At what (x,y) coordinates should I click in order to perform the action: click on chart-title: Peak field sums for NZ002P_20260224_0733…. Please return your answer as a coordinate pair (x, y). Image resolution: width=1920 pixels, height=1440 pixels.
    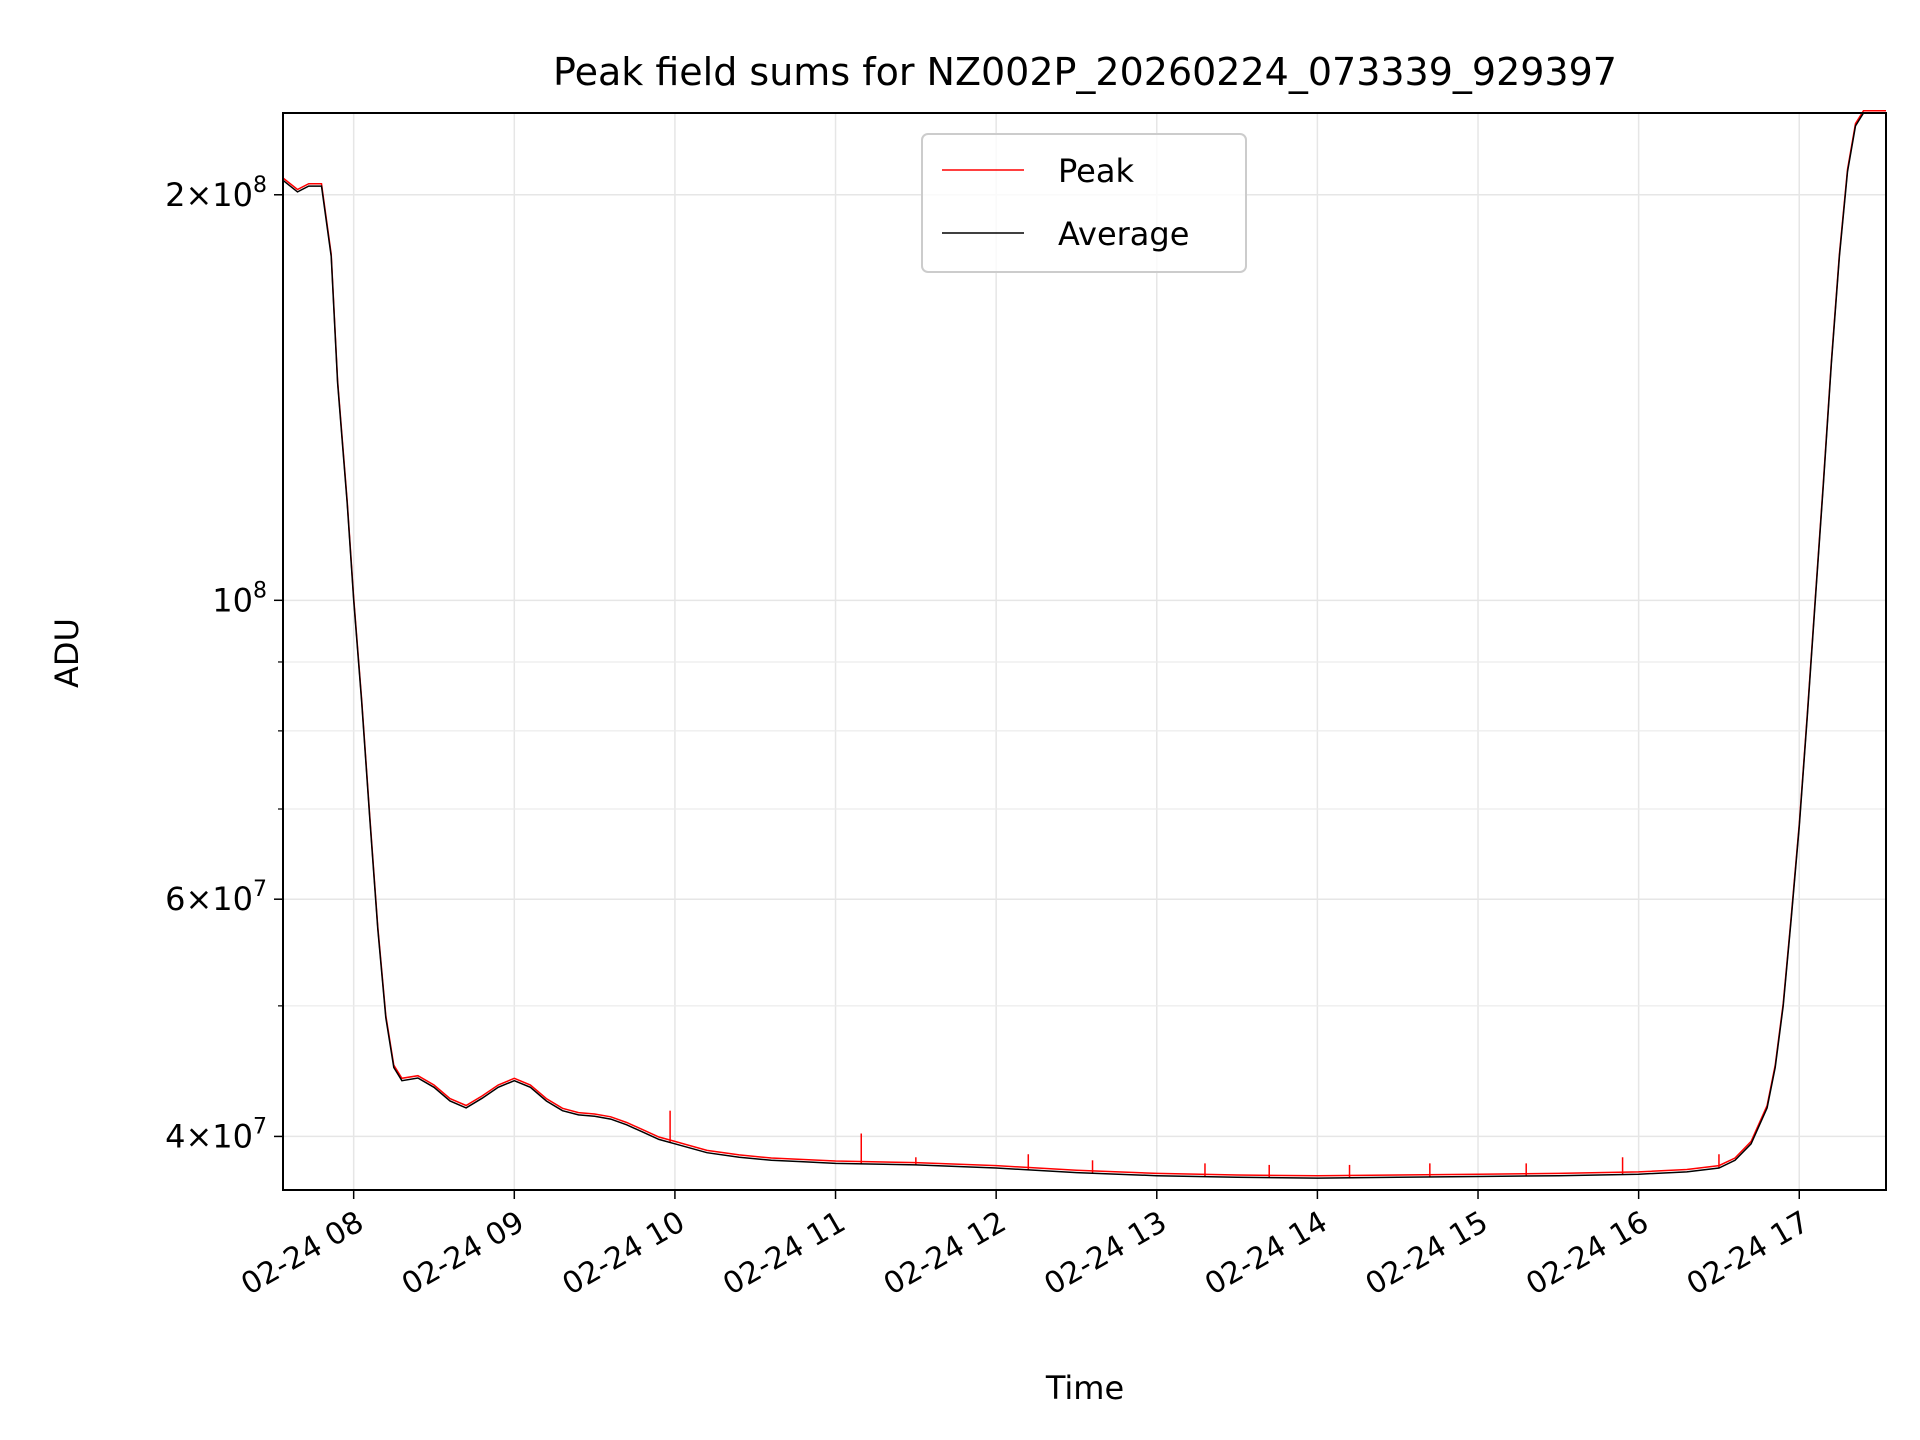
    Looking at the image, I should click on (1085, 72).